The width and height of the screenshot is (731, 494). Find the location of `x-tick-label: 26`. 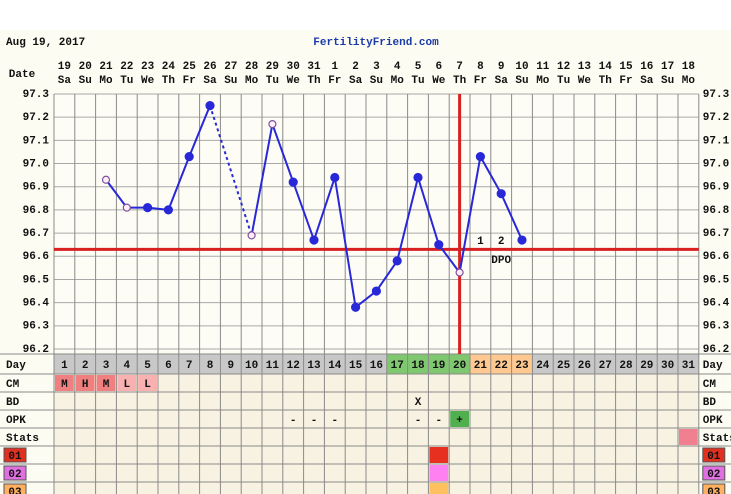

x-tick-label: 26 is located at coordinates (584, 366).